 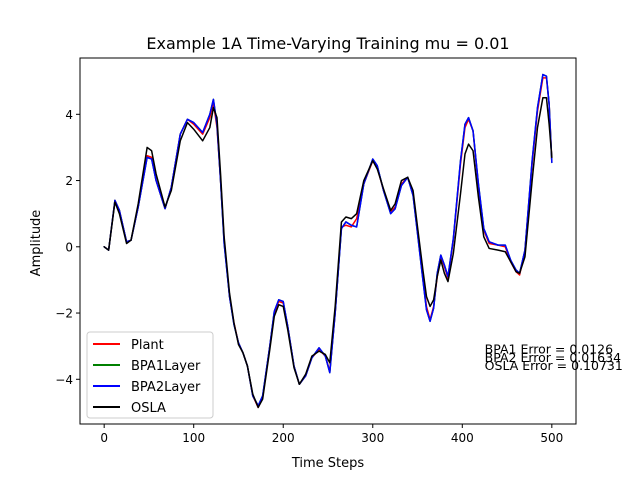 I want to click on x-tick-label: 500, so click(x=551, y=438).